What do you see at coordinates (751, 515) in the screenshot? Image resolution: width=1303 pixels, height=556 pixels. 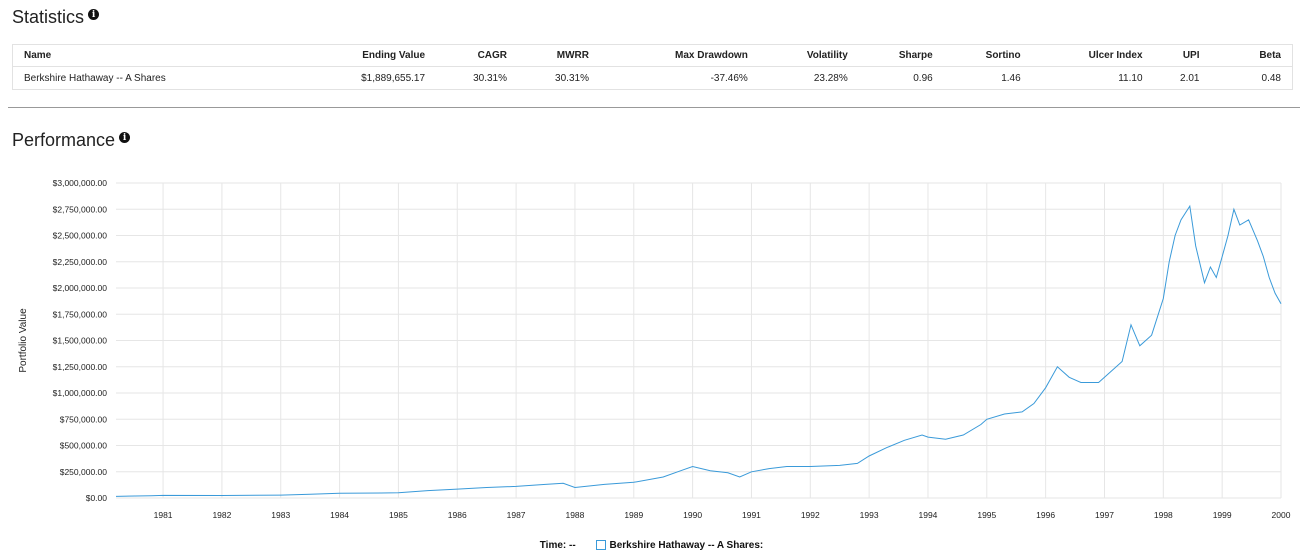 I see `x-tick-label: 1991` at bounding box center [751, 515].